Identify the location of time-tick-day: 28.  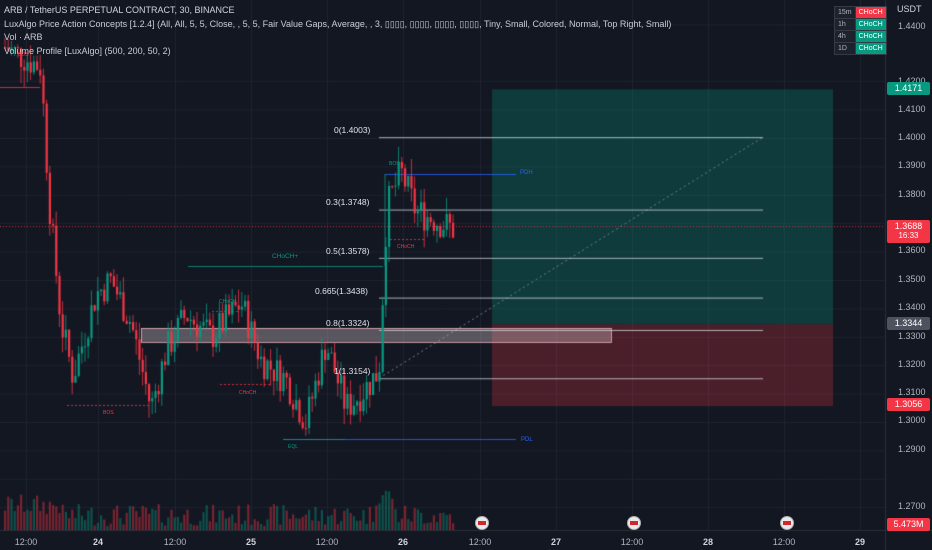
(708, 542).